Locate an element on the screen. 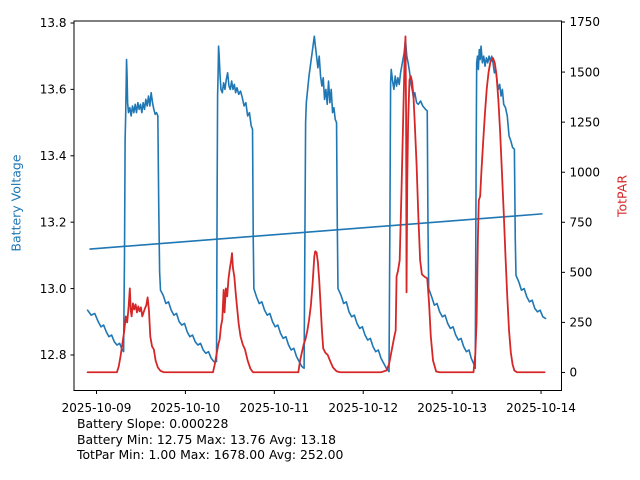 This screenshot has height=480, width=640. left-tick-label: 13.8 is located at coordinates (53, 23).